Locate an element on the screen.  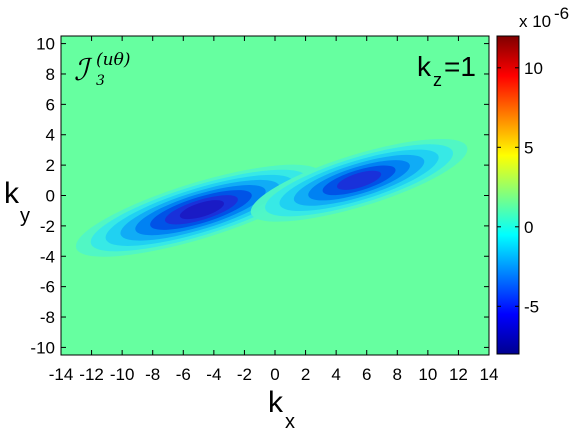
colorbar-ticks: -5 0 5 10 is located at coordinates (520, 187).